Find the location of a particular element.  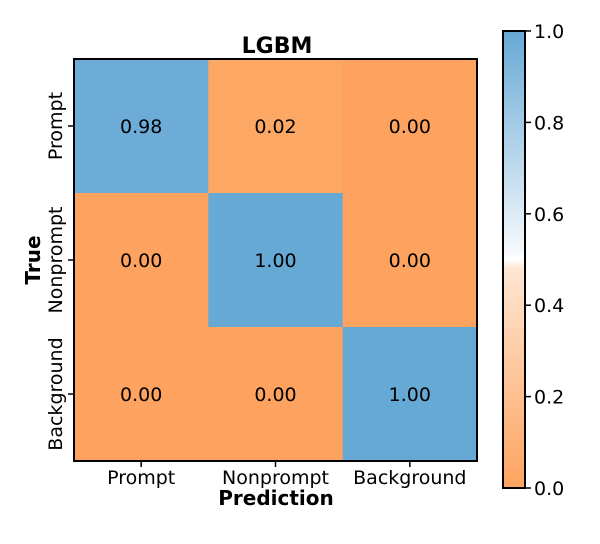

colorbar-gradient is located at coordinates (514, 259).